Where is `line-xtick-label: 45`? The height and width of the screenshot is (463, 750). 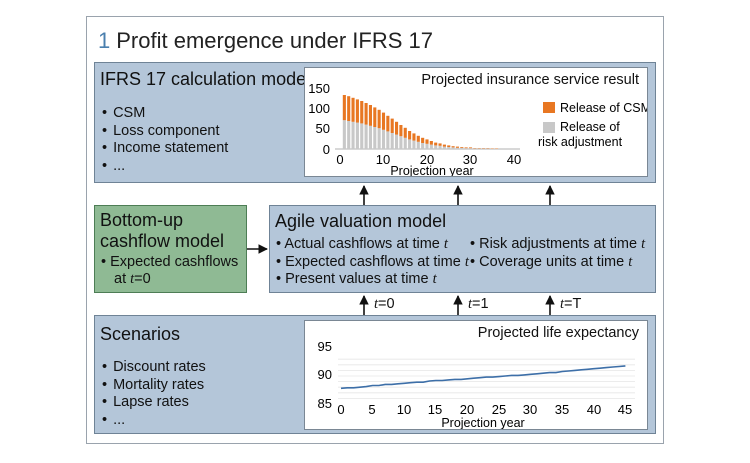
line-xtick-label: 45 is located at coordinates (625, 409).